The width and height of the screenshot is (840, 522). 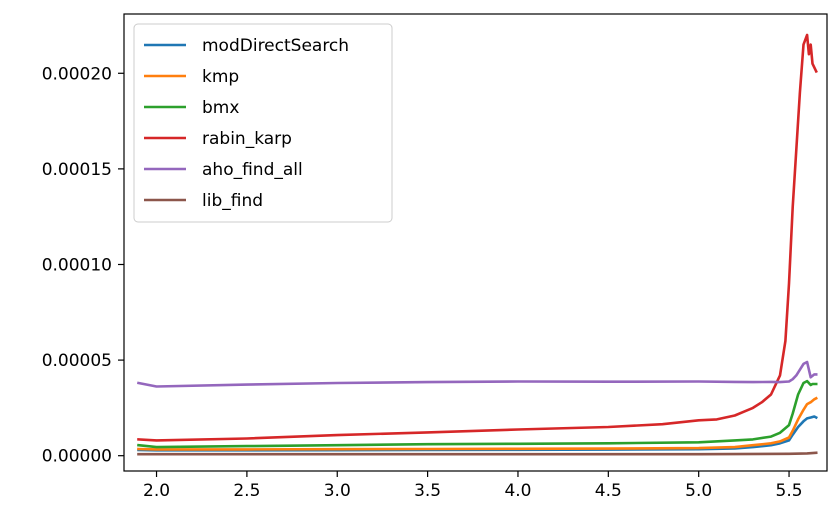 What do you see at coordinates (275, 46) in the screenshot?
I see `legend-label: modDirectSearch` at bounding box center [275, 46].